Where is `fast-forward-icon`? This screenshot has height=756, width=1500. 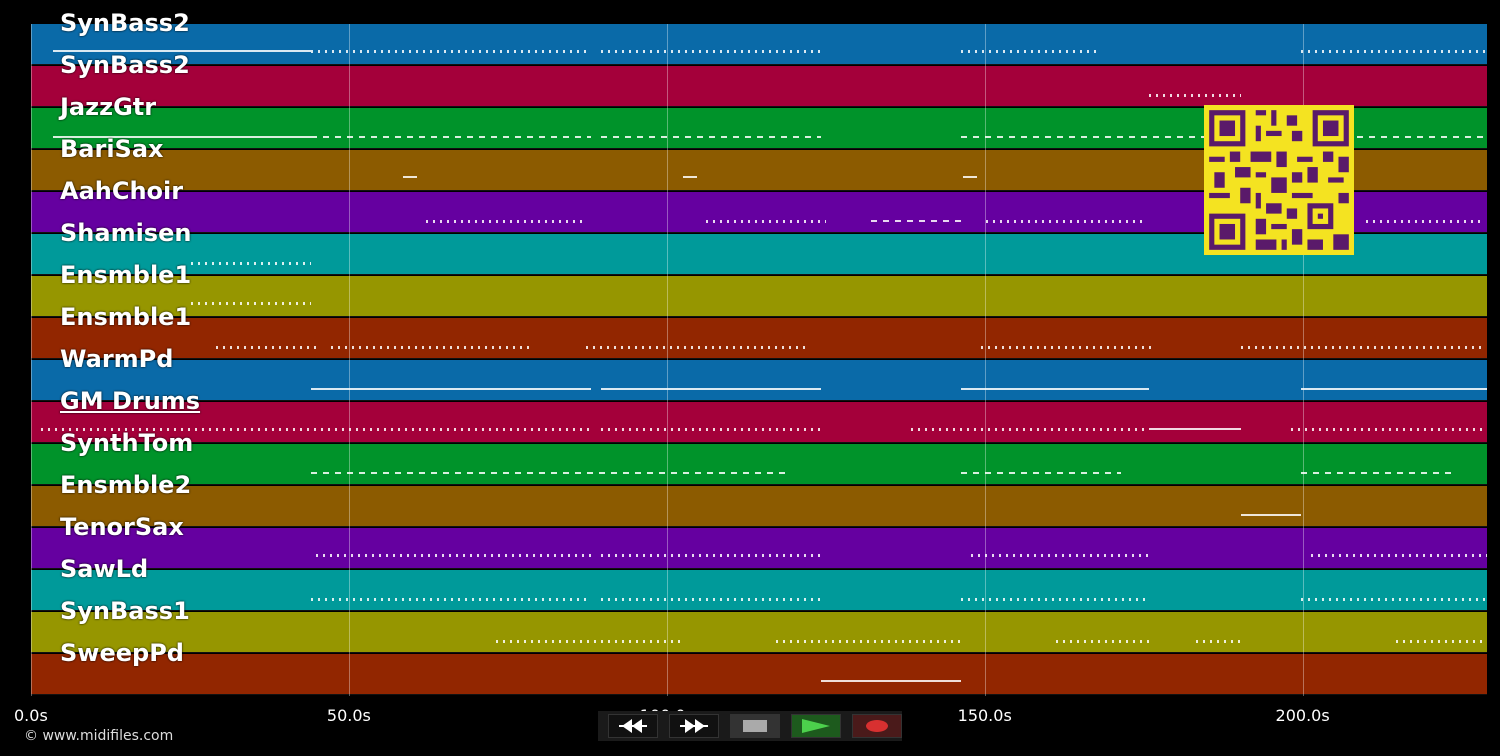 fast-forward-icon is located at coordinates (694, 726).